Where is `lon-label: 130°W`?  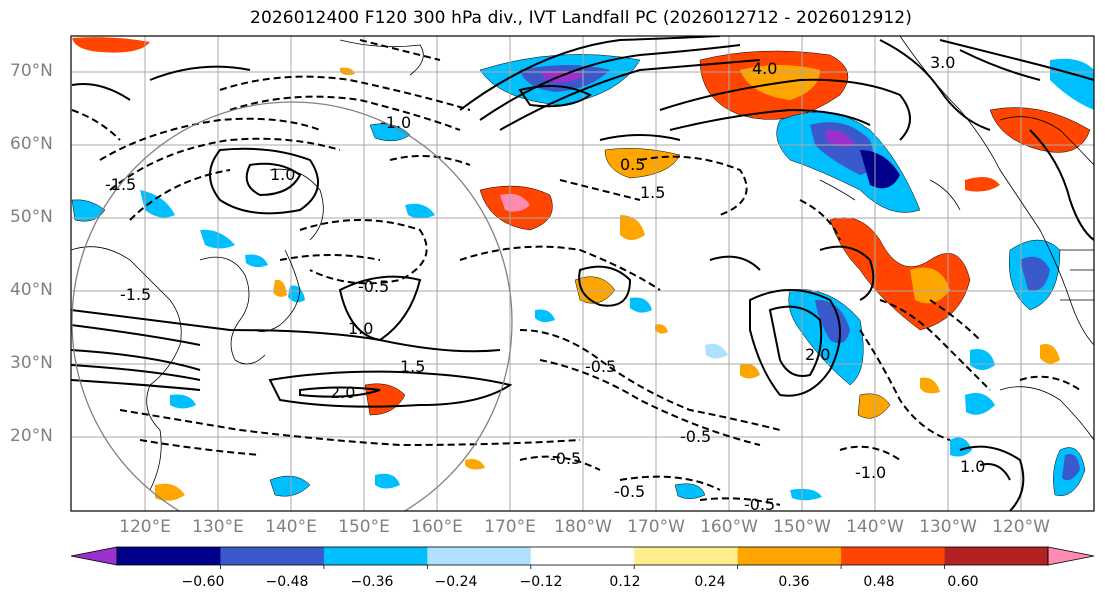 lon-label: 130°W is located at coordinates (948, 527).